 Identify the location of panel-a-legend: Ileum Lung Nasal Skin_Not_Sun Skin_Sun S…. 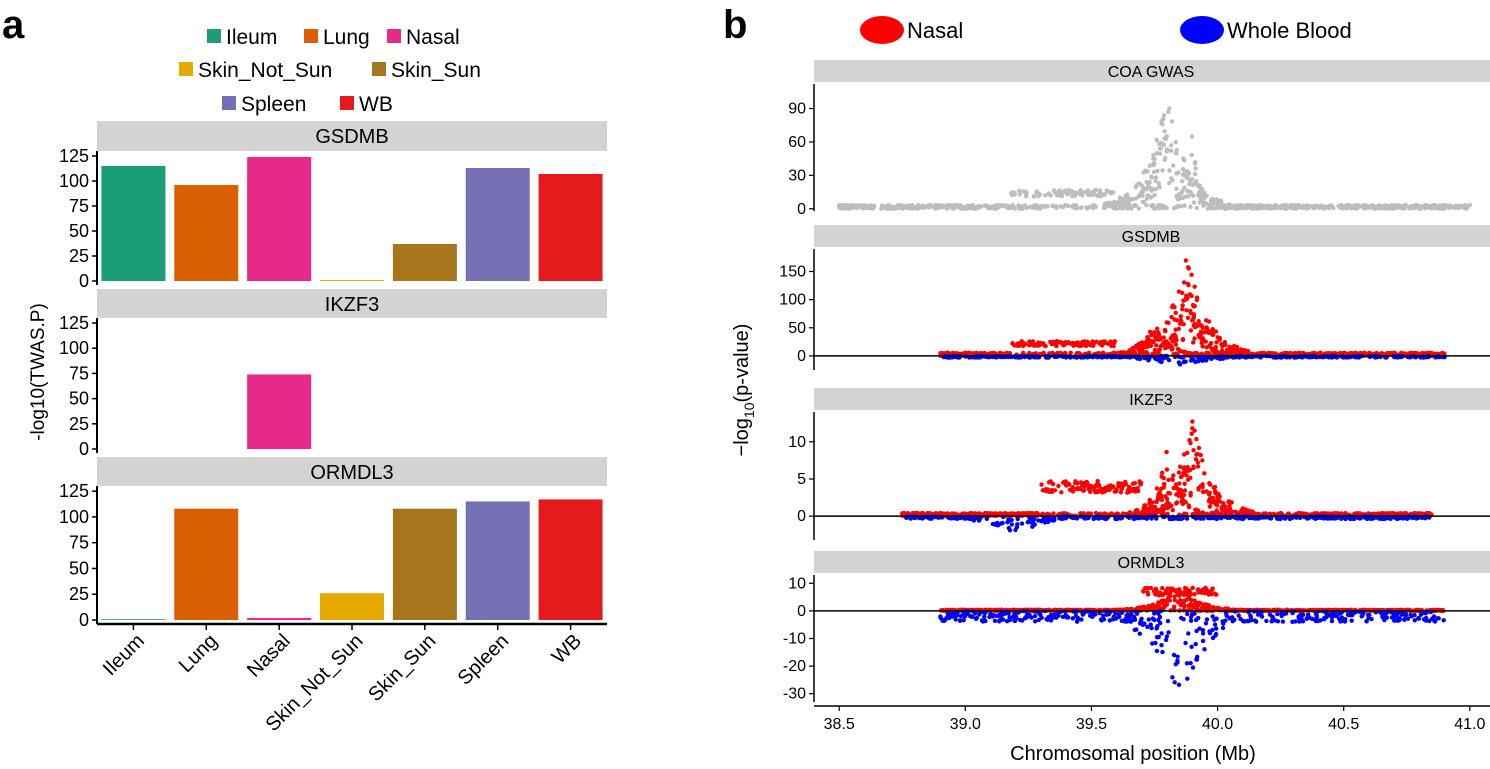
(330, 71).